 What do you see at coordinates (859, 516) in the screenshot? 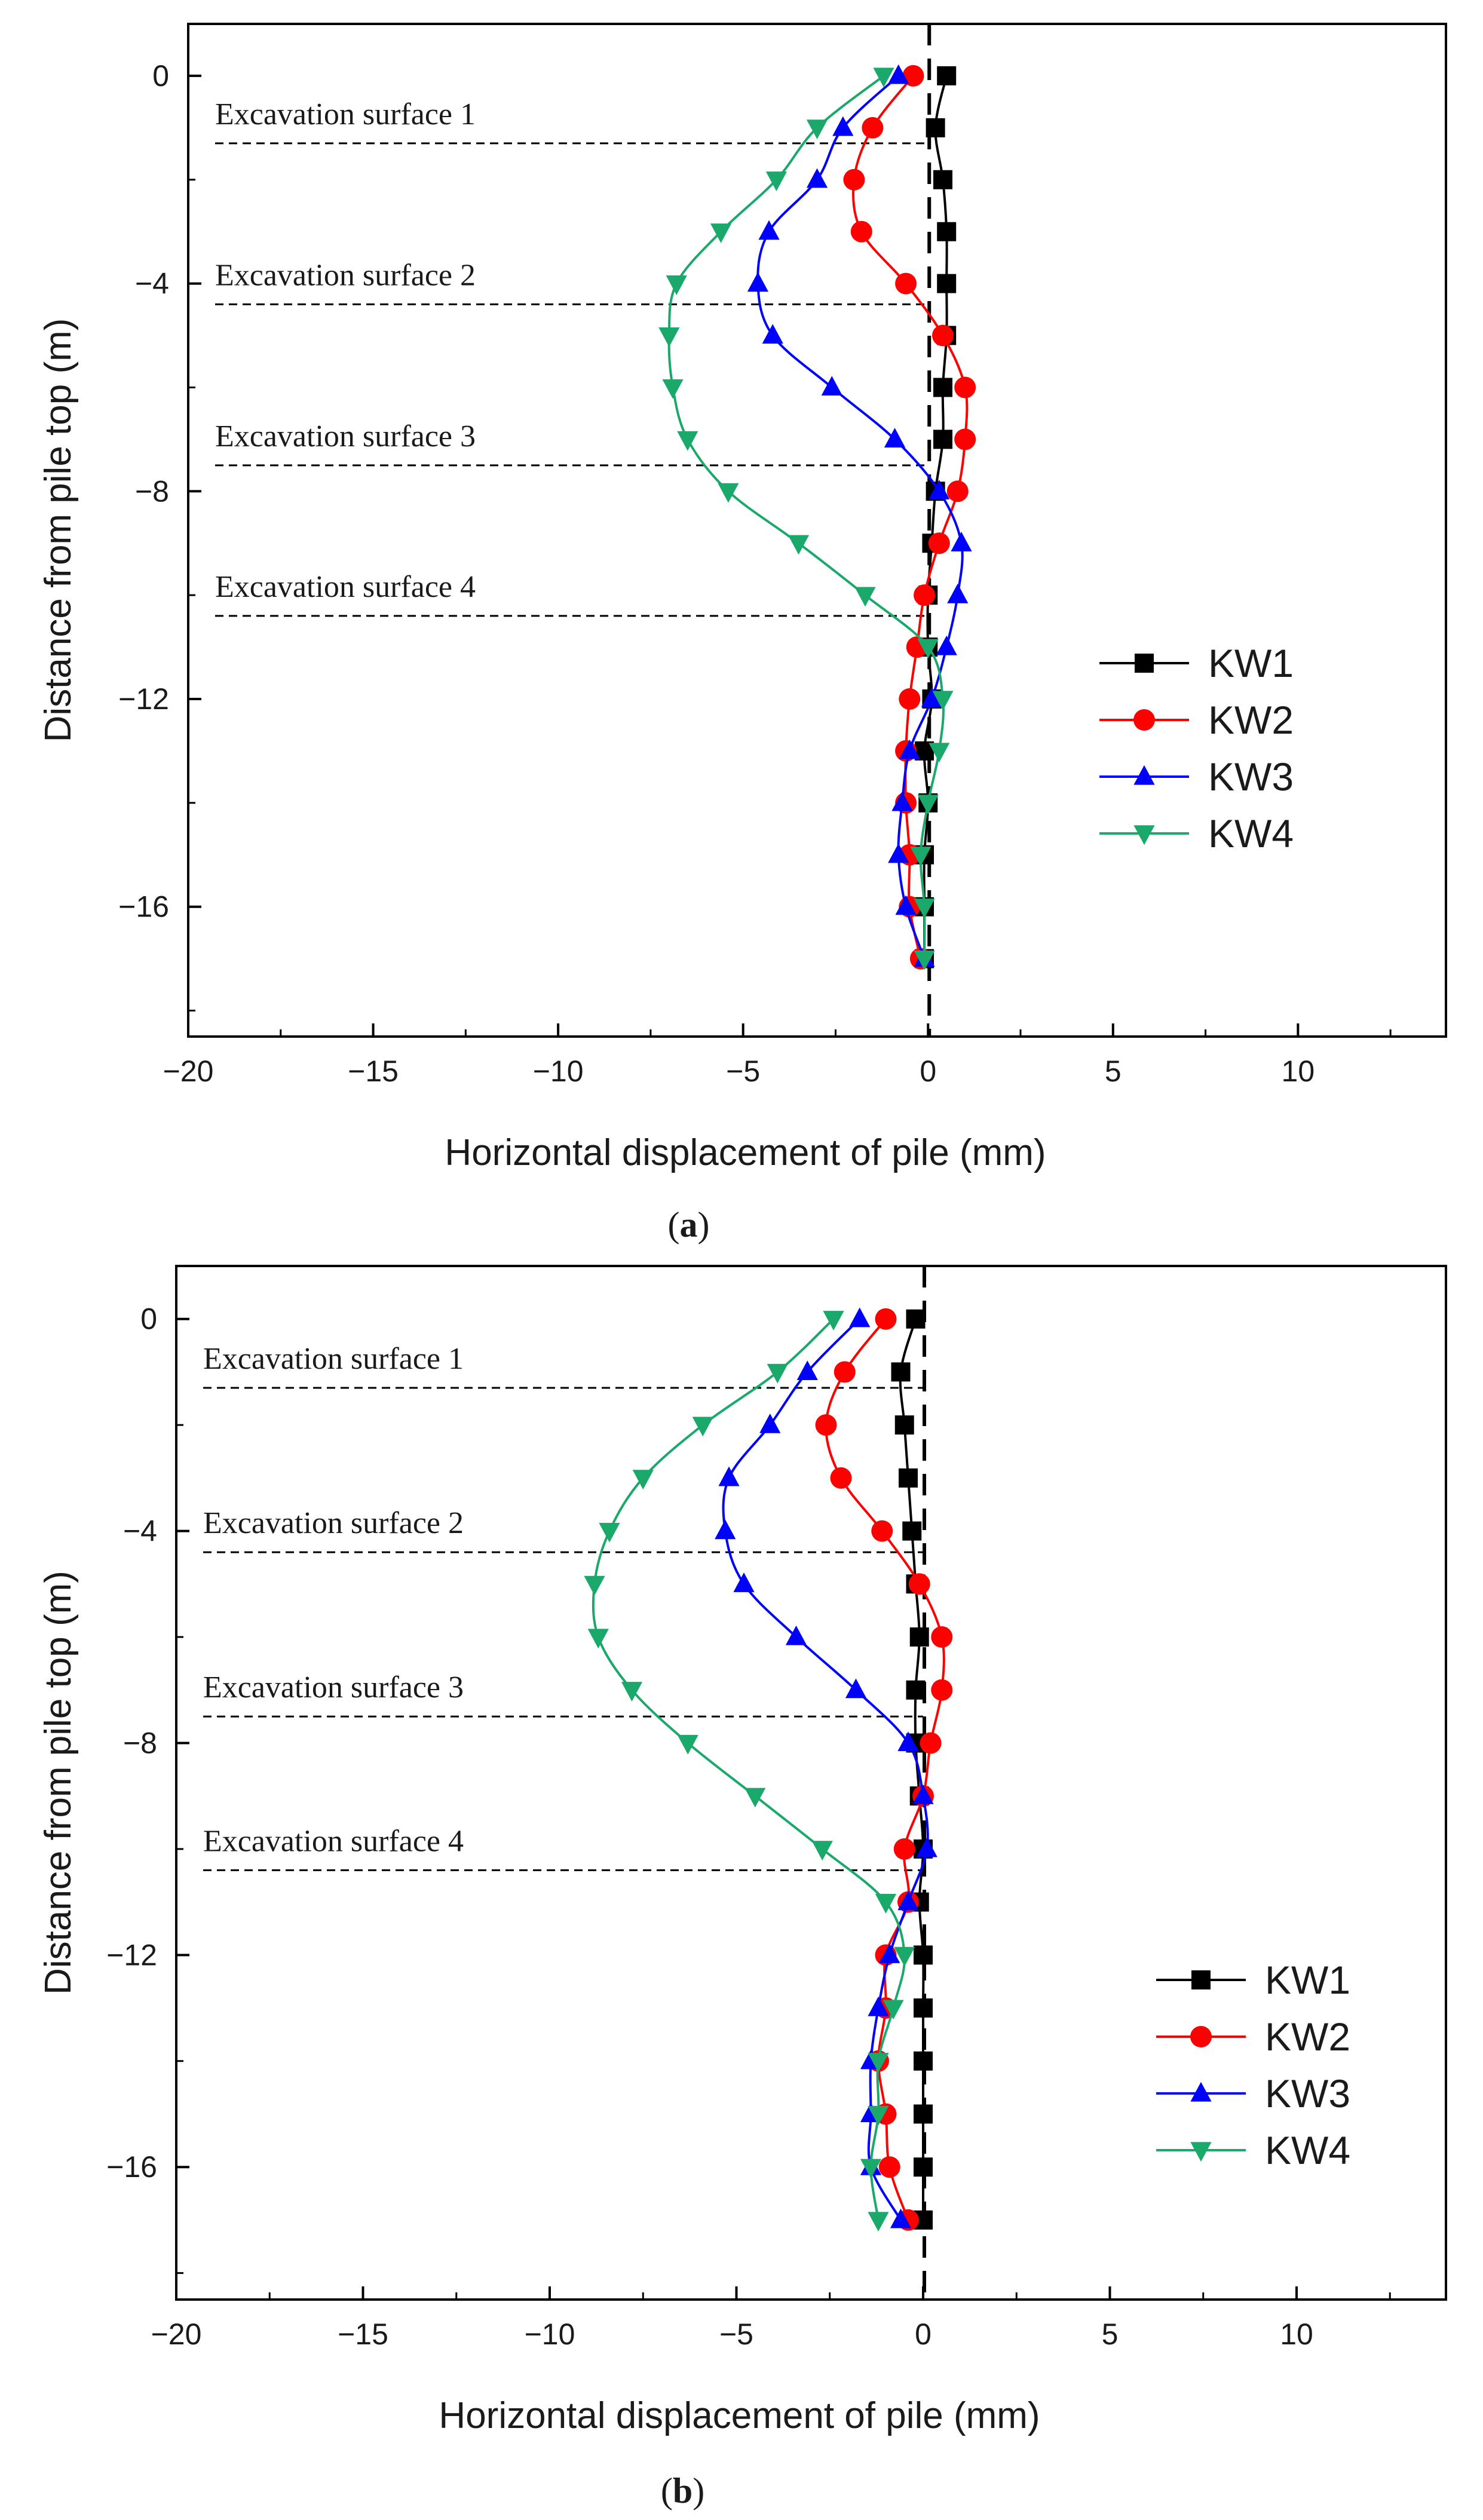
I see `series-KW3` at bounding box center [859, 516].